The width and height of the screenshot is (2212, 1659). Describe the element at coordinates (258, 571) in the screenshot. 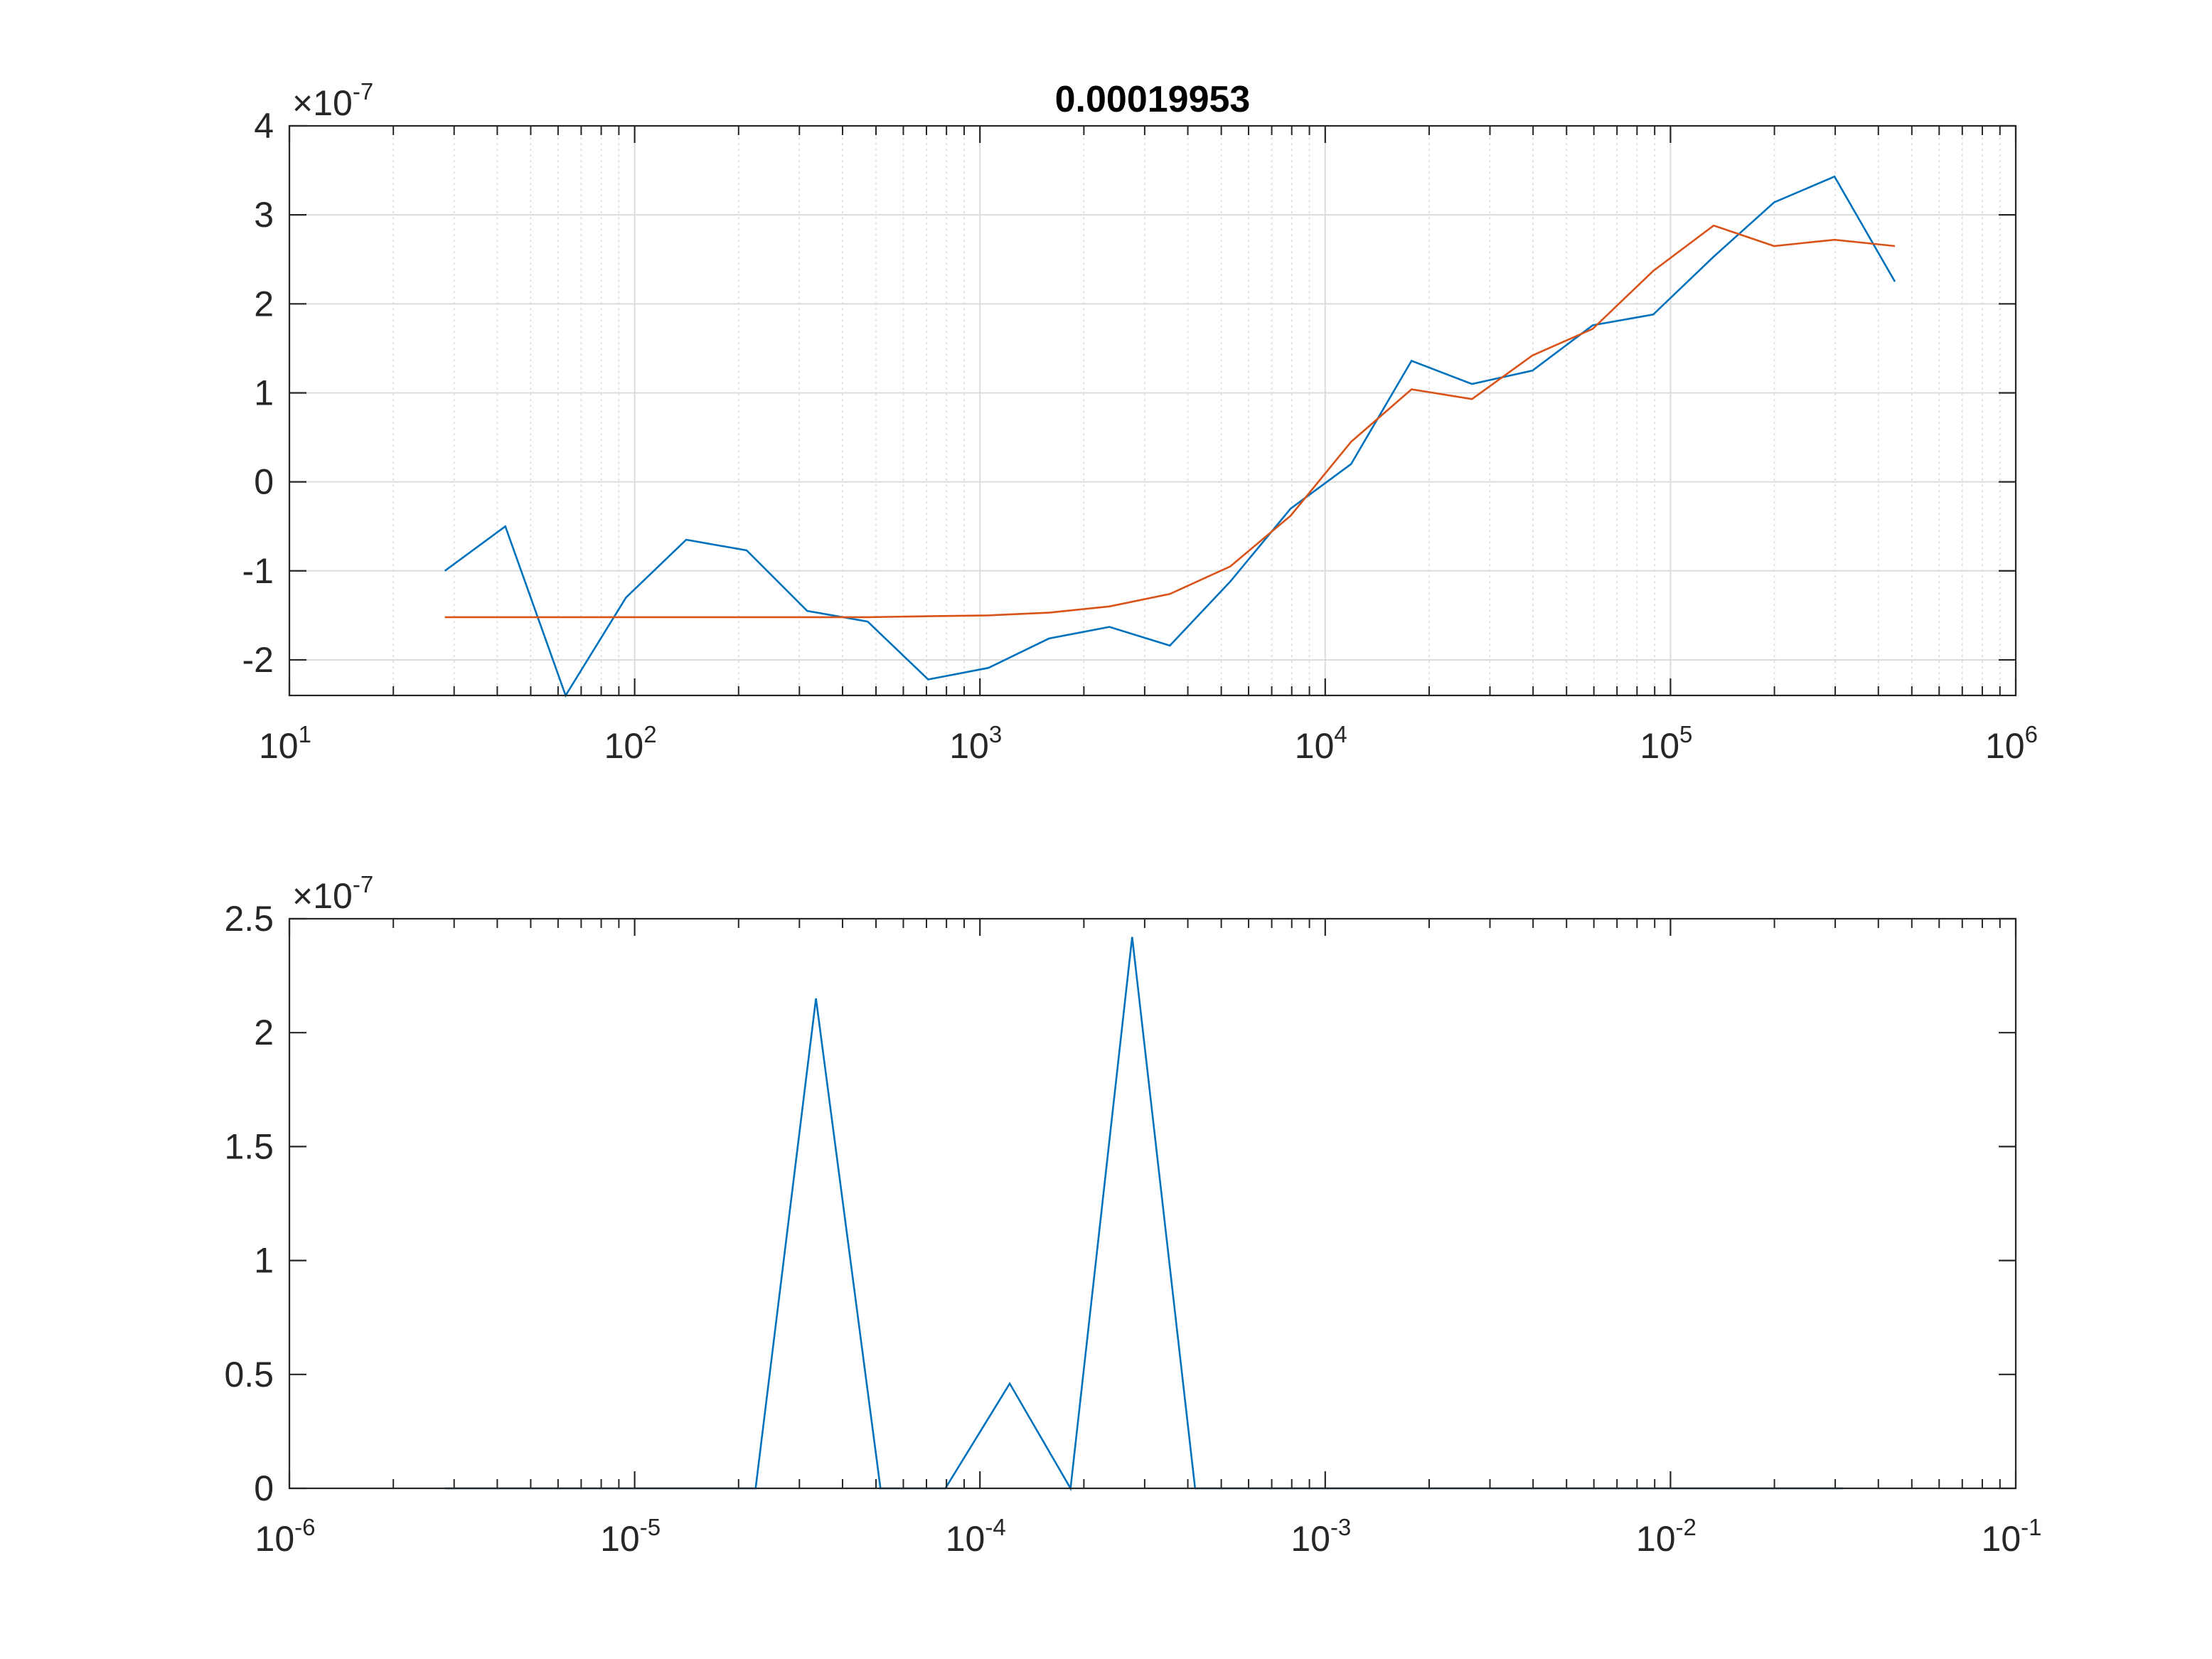

I see `top-y-tick-label: -1` at that location.